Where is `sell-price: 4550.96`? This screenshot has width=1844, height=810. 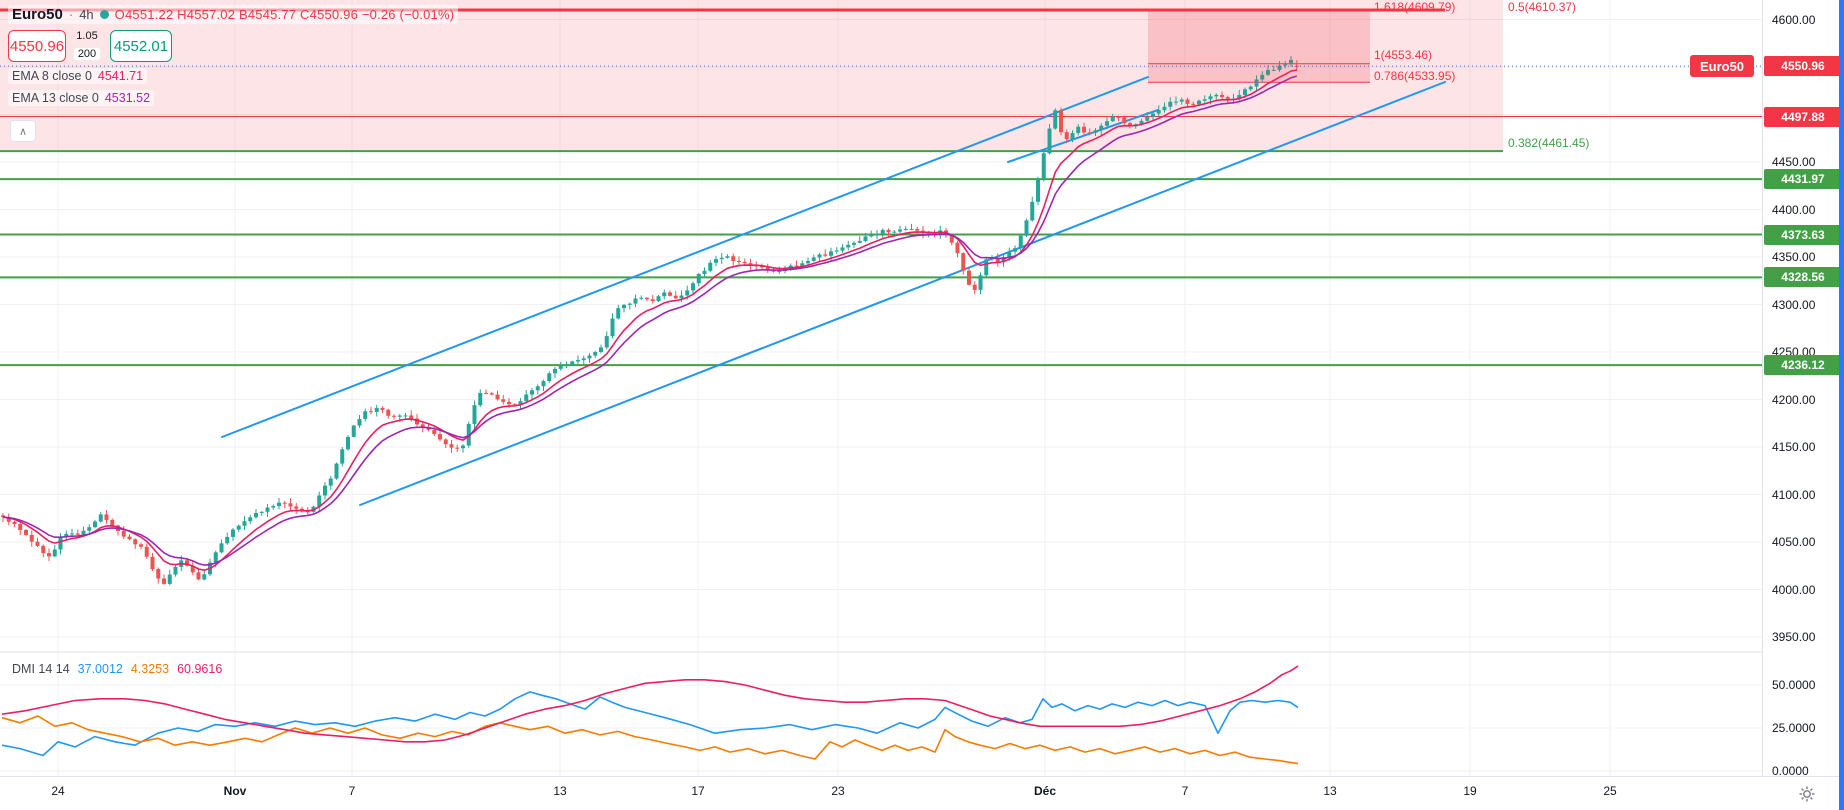
sell-price: 4550.96 is located at coordinates (37, 46).